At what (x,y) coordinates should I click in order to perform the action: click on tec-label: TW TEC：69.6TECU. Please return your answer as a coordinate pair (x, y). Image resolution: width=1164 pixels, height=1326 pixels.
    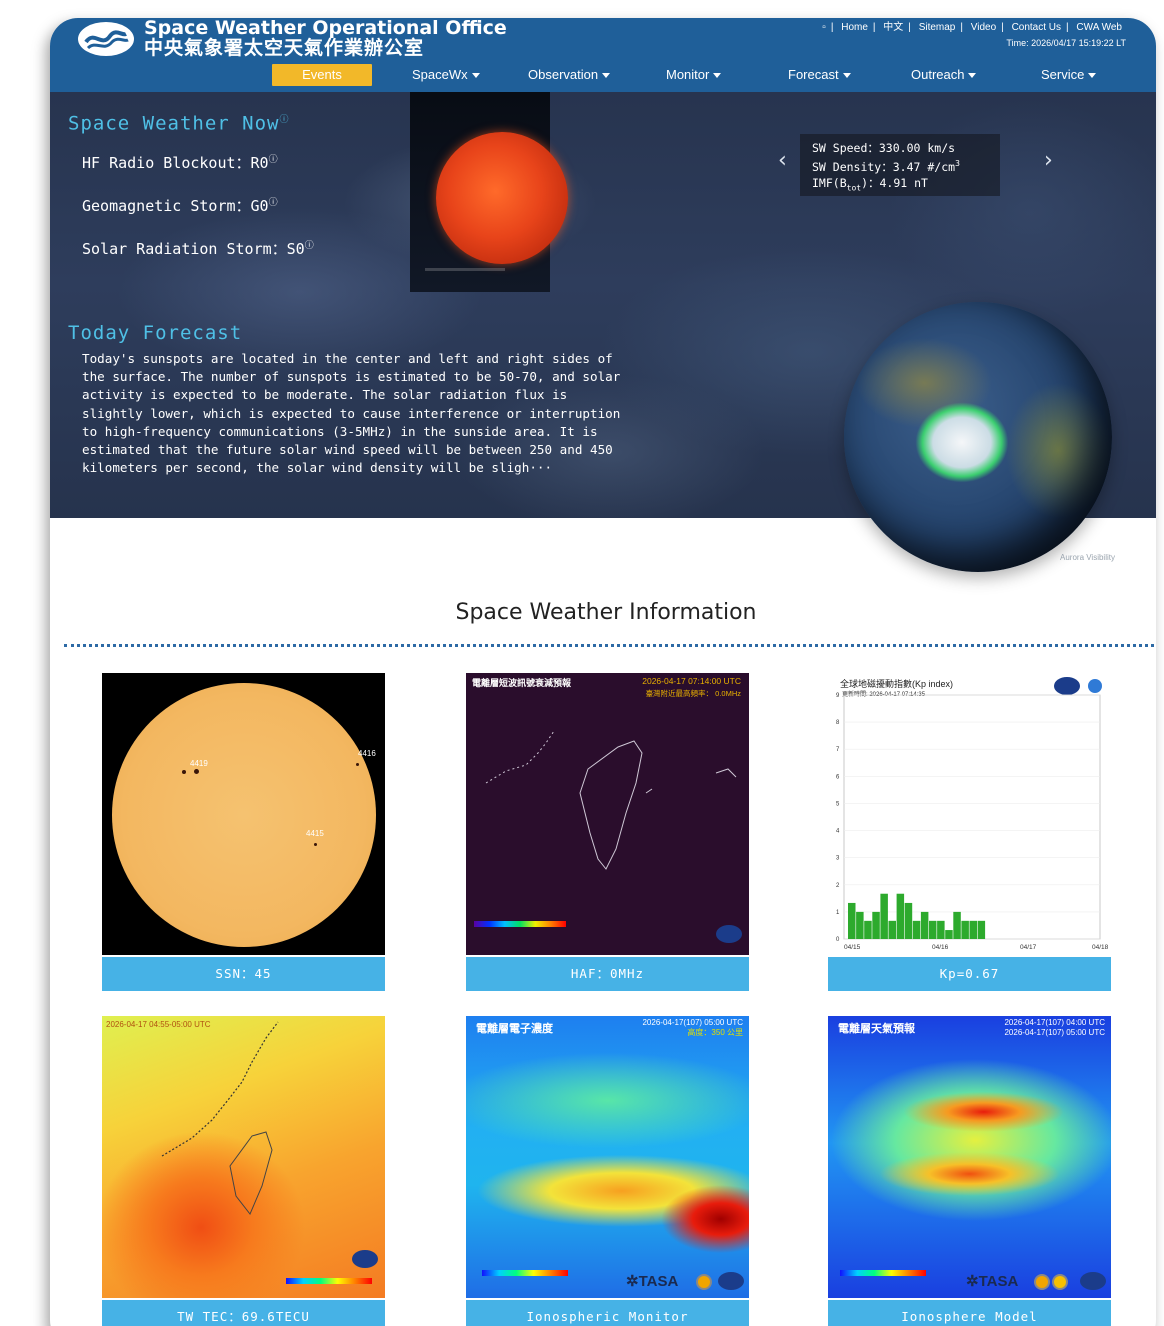
    Looking at the image, I should click on (243, 1313).